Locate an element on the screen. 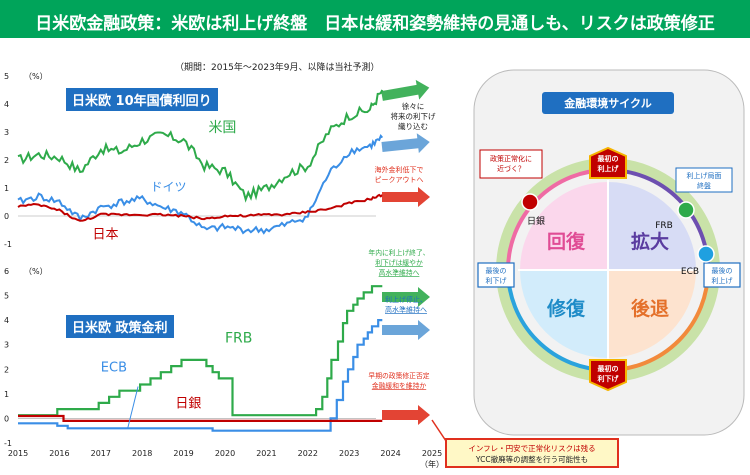 This screenshot has height=475, width=750. annotation-us: 織り込む is located at coordinates (413, 126).